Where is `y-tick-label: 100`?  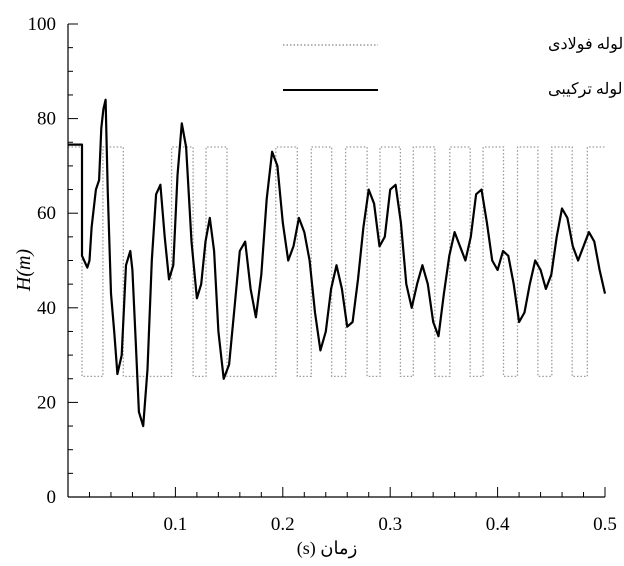
y-tick-label: 100 is located at coordinates (42, 24).